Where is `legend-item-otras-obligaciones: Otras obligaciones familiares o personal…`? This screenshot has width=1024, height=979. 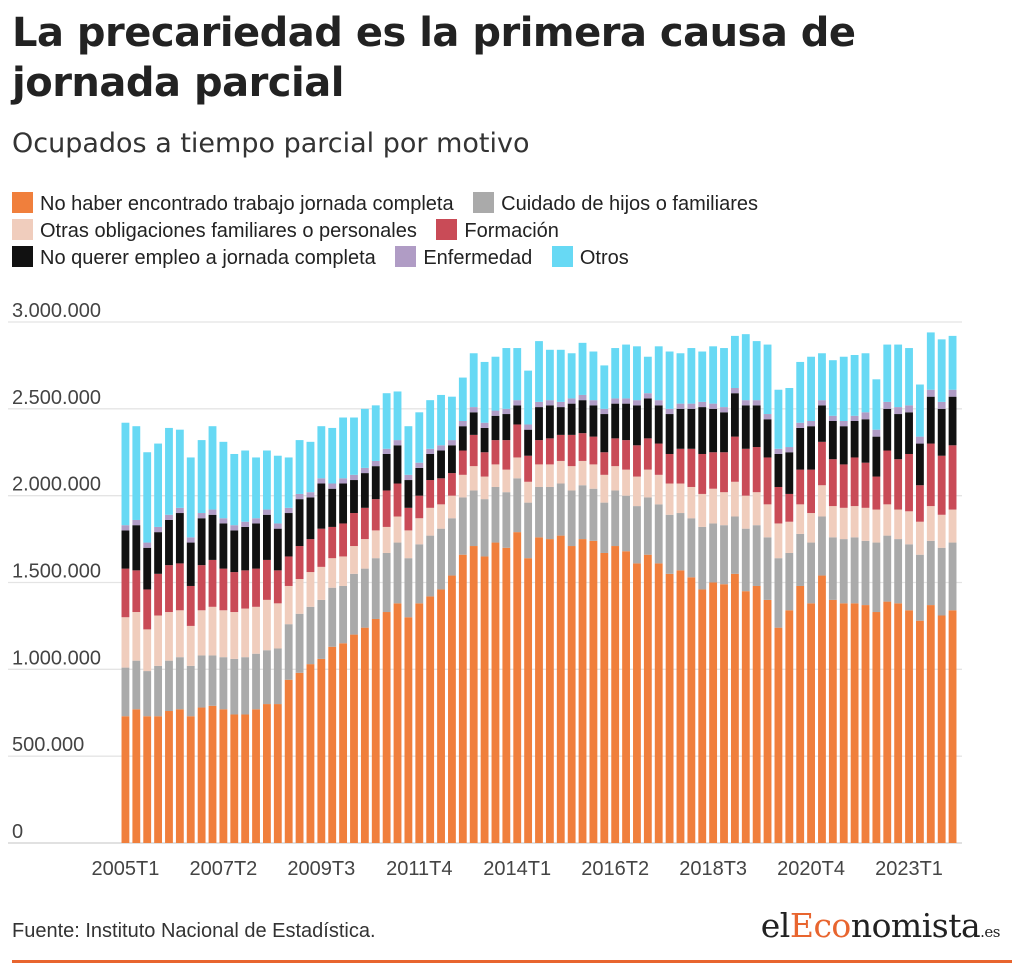 legend-item-otras-obligaciones: Otras obligaciones familiares o personal… is located at coordinates (214, 230).